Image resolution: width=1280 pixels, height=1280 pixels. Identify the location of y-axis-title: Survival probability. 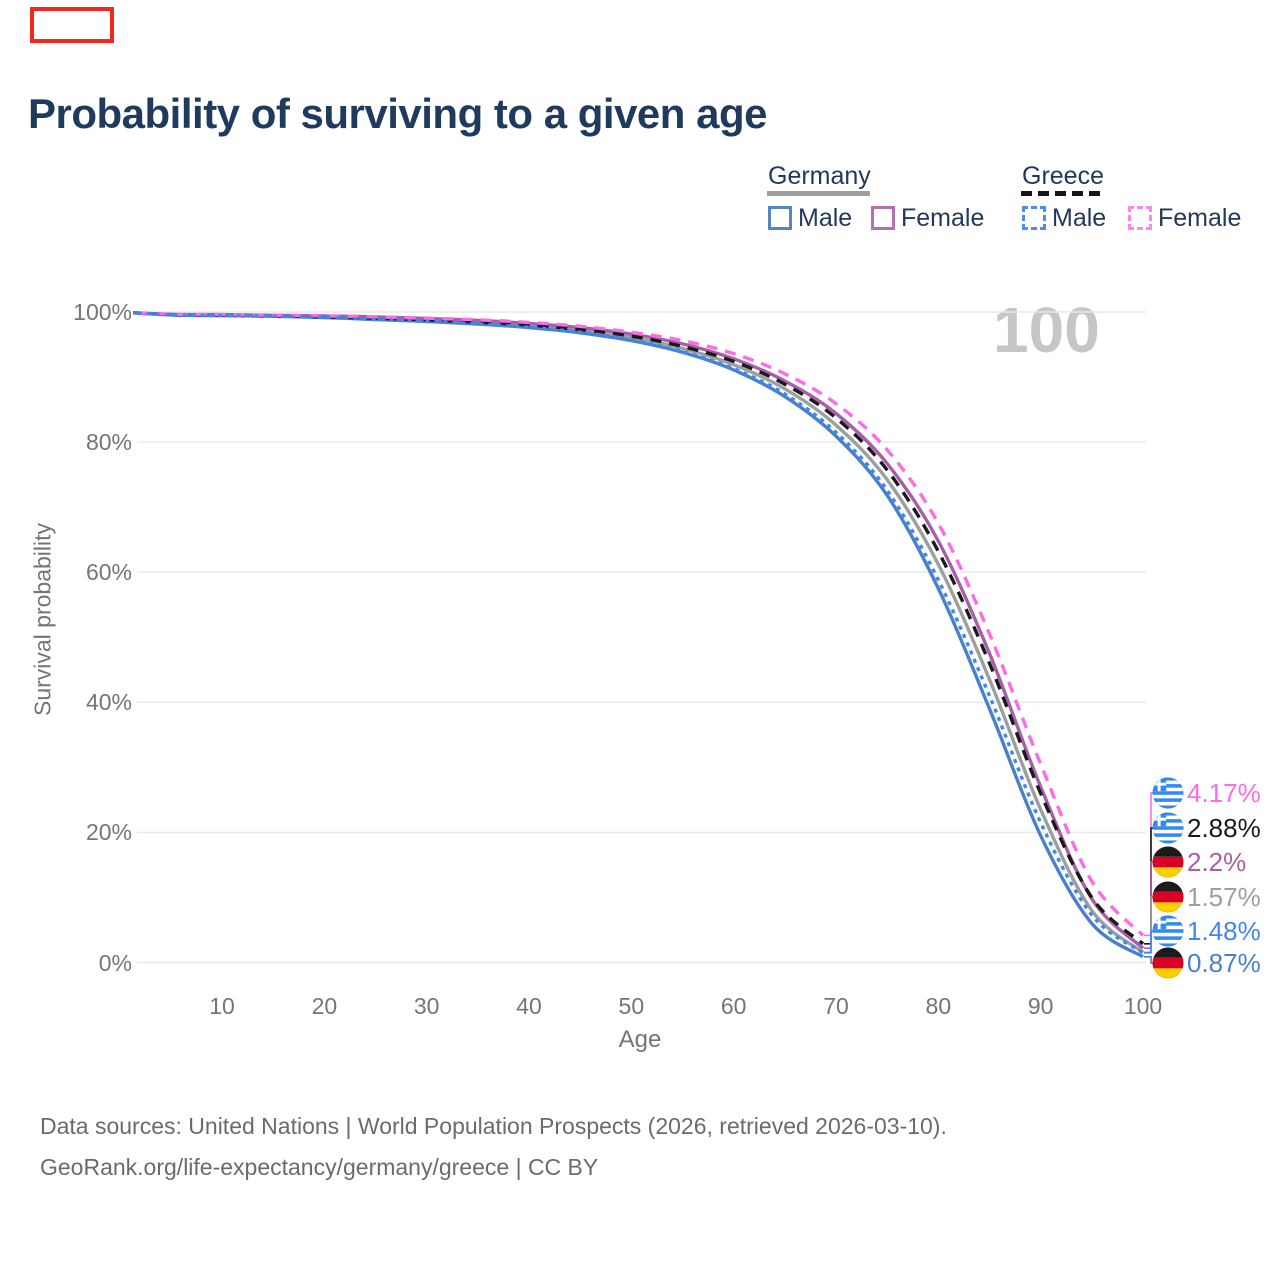
(42, 619).